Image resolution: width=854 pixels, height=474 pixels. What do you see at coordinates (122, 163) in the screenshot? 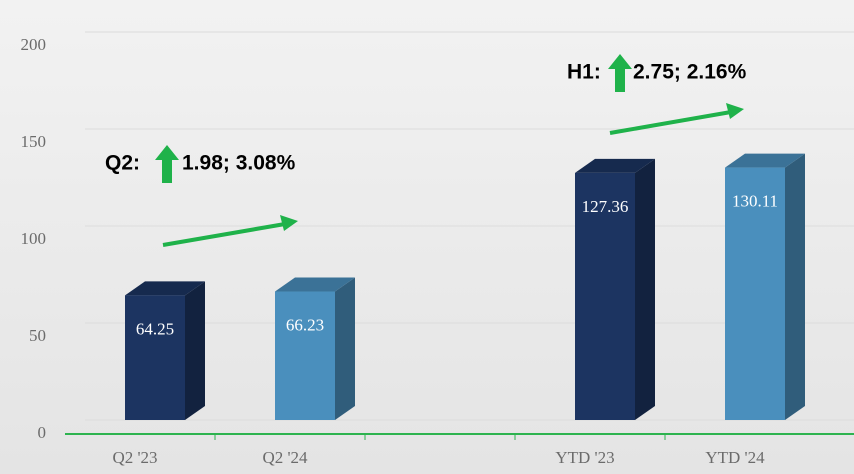
I see `annotation-prefix: Q2:` at bounding box center [122, 163].